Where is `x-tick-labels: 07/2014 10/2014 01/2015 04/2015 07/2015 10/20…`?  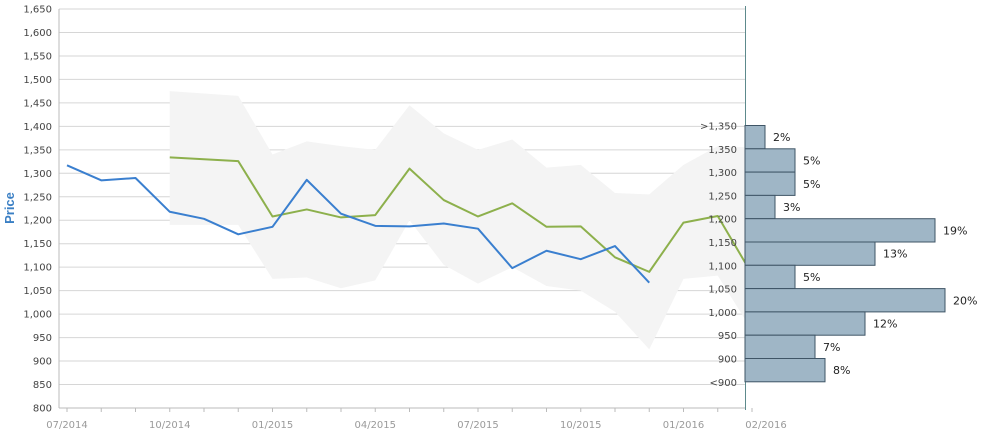
x-tick-labels: 07/2014 10/2014 01/2015 04/2015 07/2015 10/20… is located at coordinates (416, 425).